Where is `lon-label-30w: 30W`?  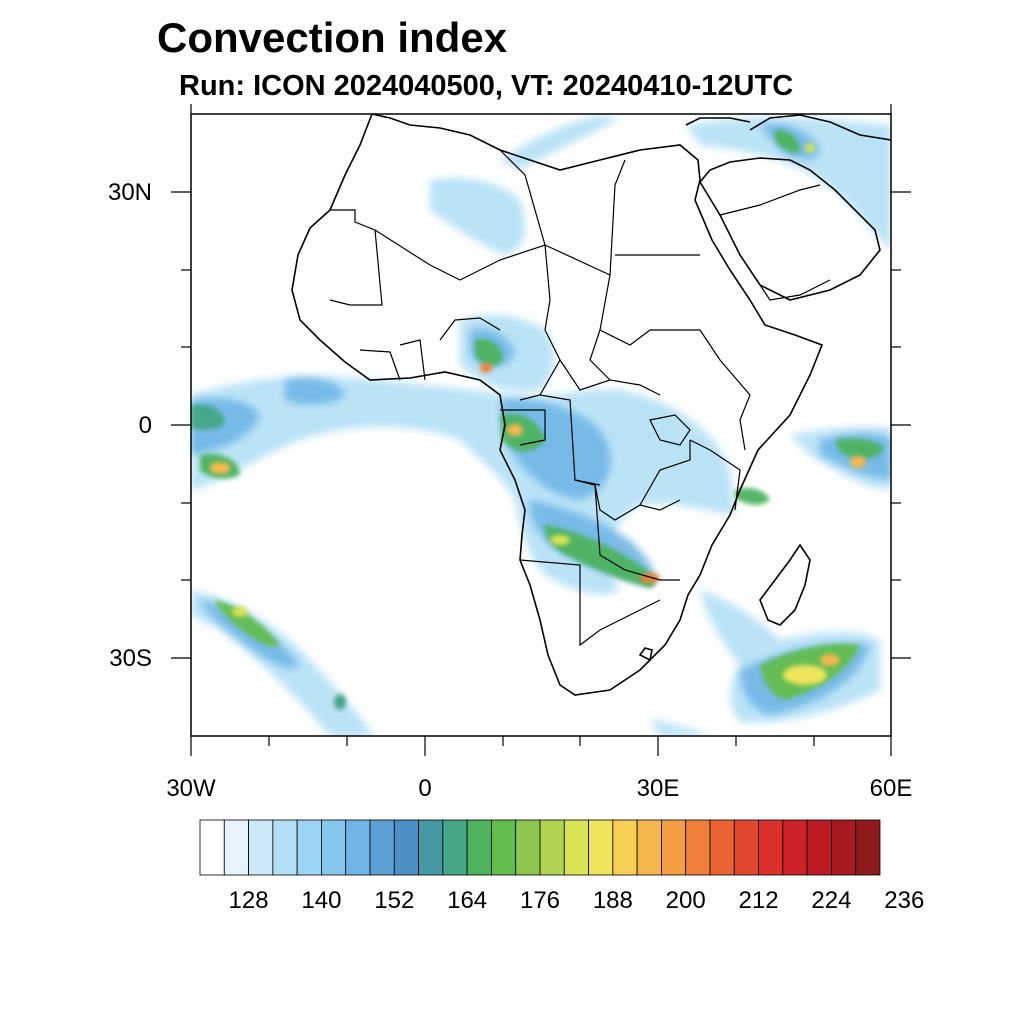 lon-label-30w: 30W is located at coordinates (191, 788).